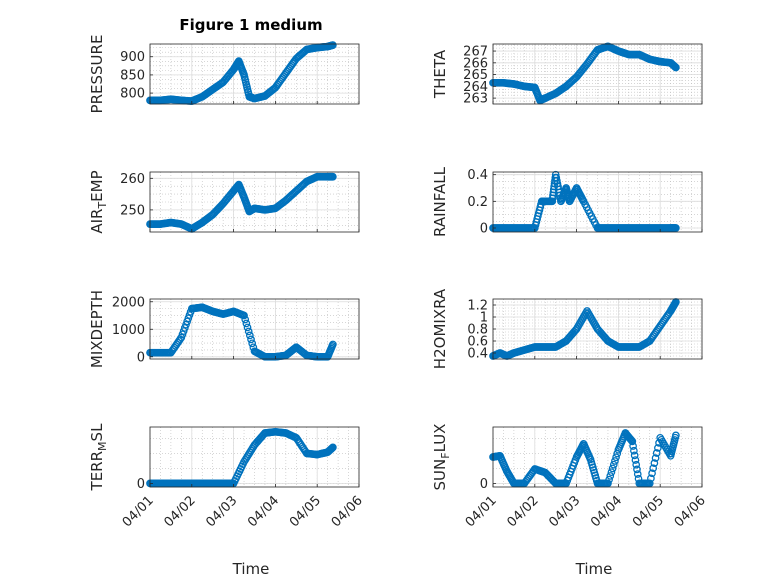  Describe the element at coordinates (251, 569) in the screenshot. I see `x-axis-label-left: Time` at that location.